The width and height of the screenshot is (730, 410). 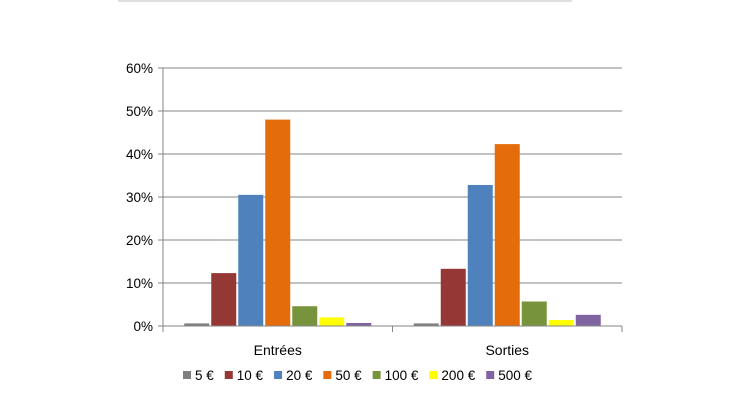 I want to click on y-tick-label: 20%, so click(x=139, y=240).